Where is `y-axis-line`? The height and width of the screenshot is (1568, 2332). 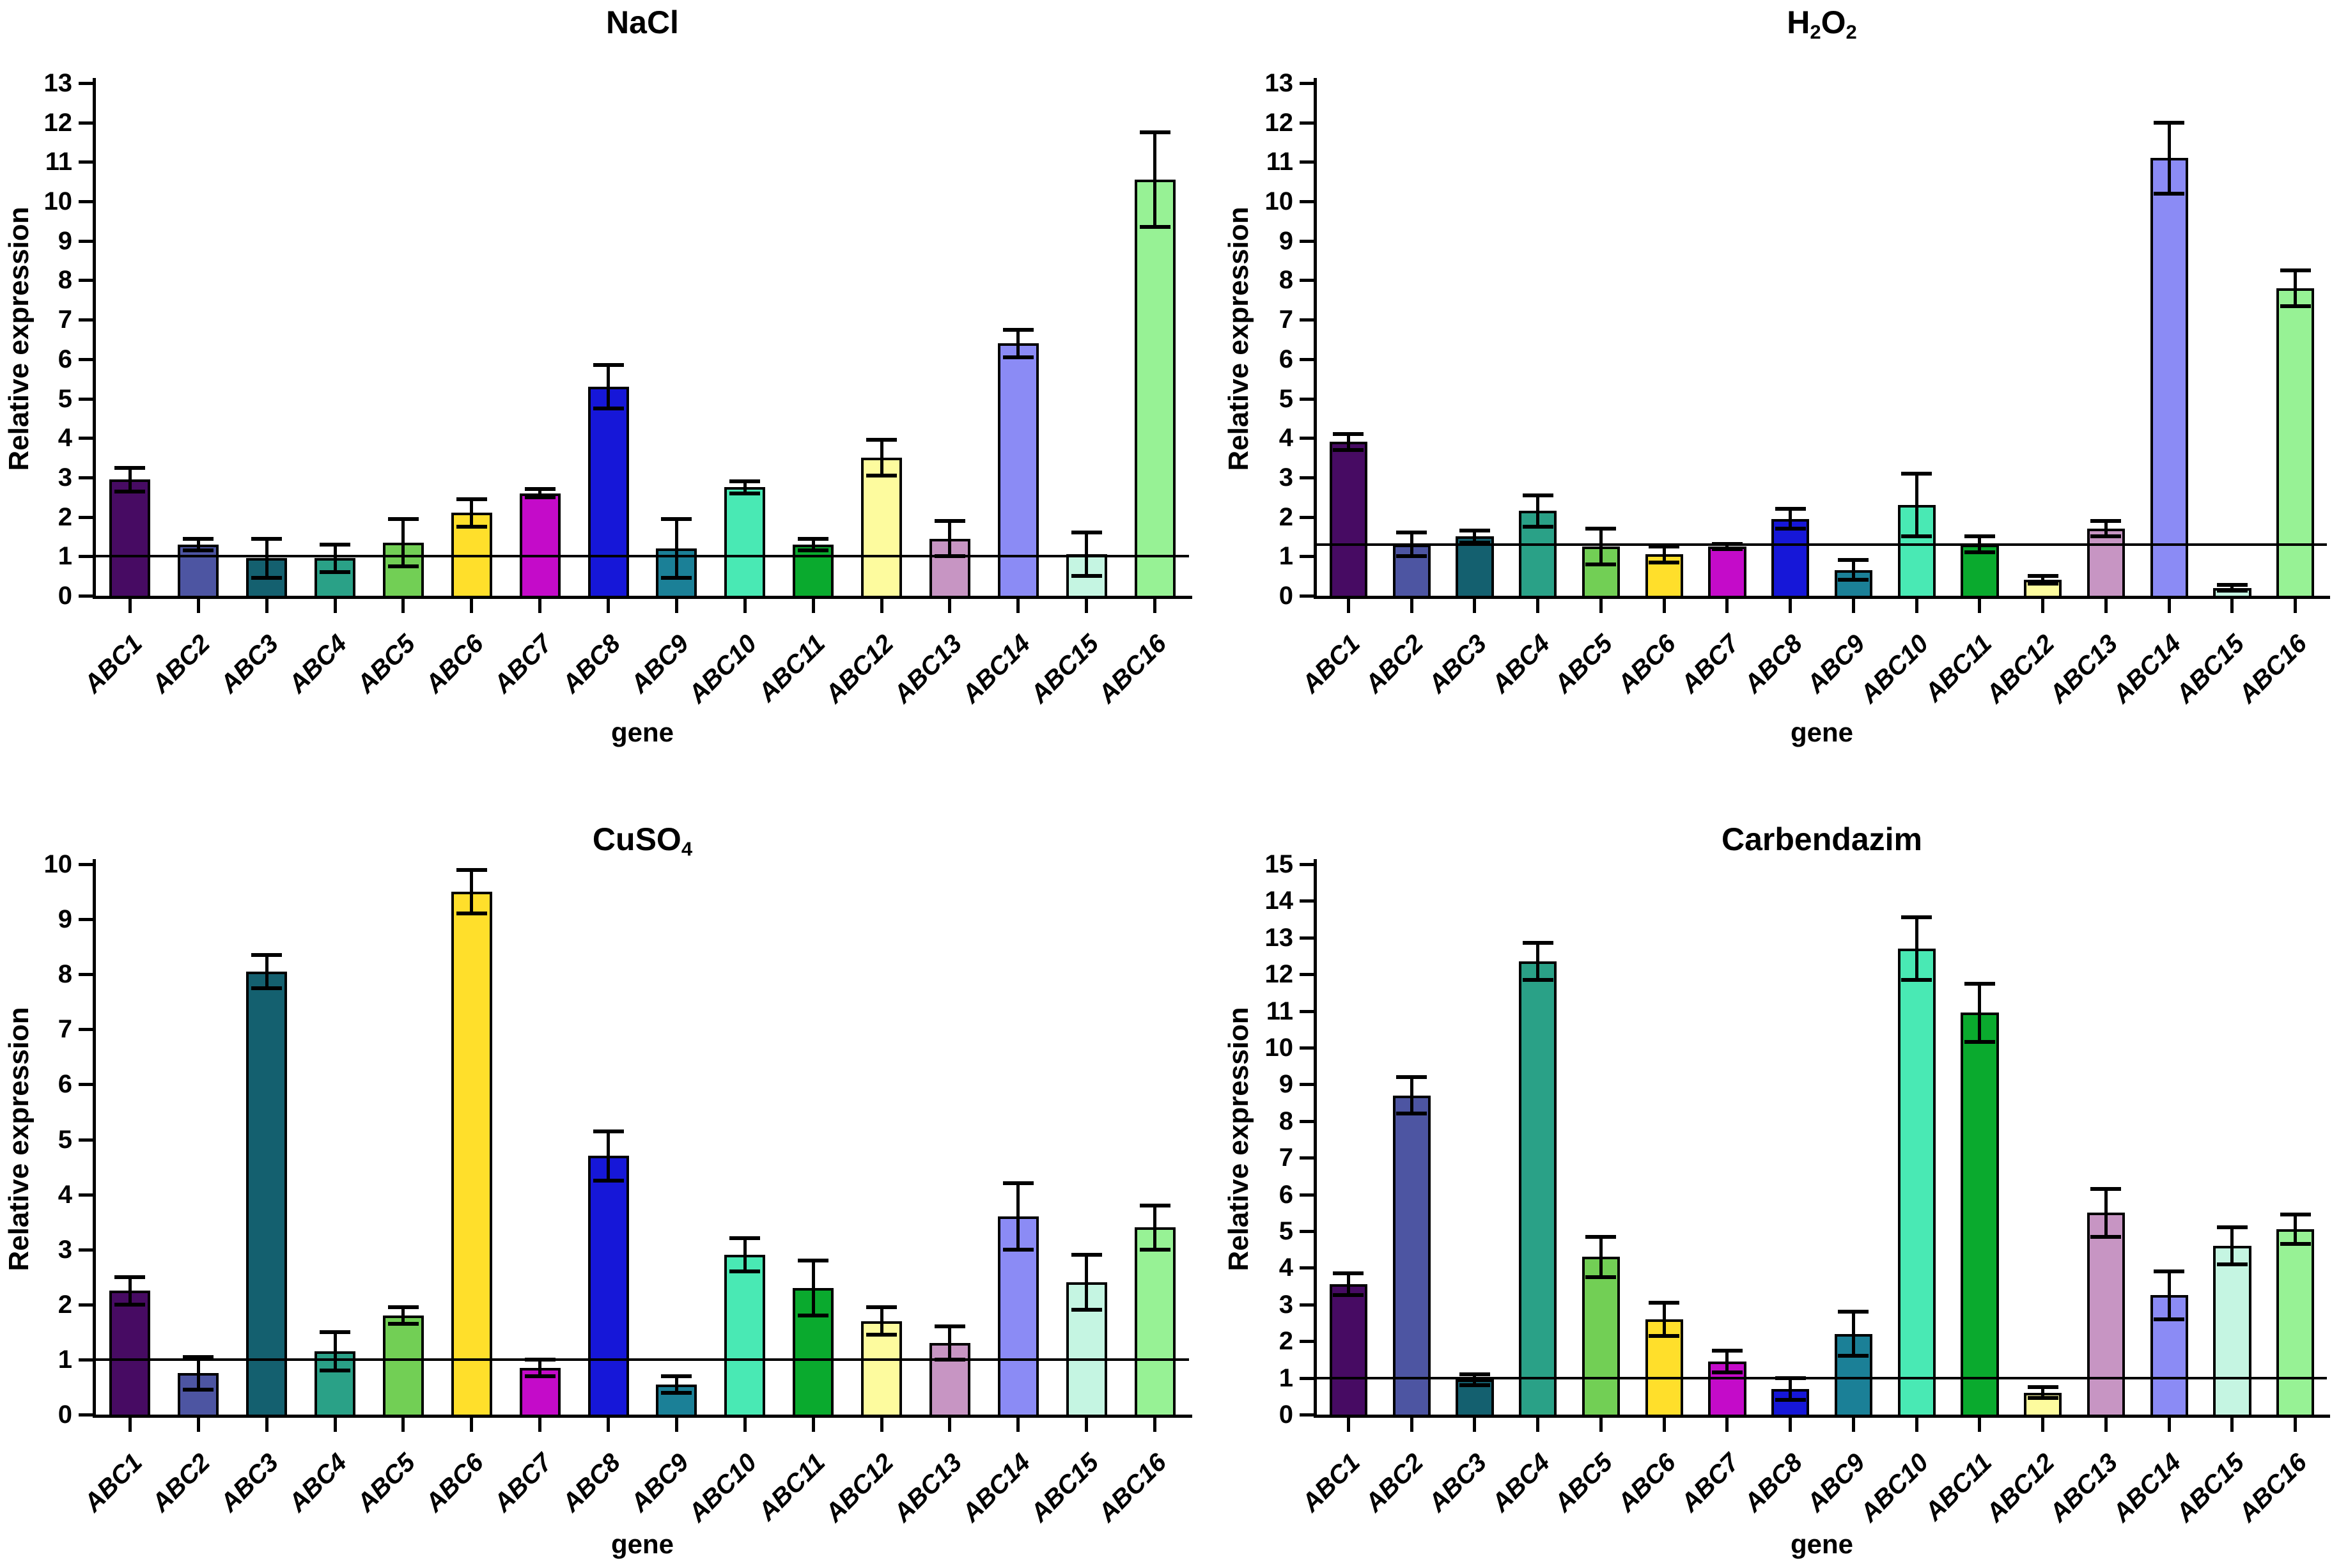 y-axis-line is located at coordinates (94, 338).